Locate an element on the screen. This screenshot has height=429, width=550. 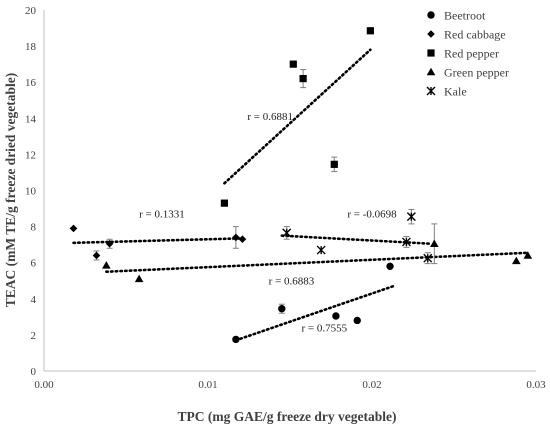
y-tick-label: 14 is located at coordinates (31, 119).